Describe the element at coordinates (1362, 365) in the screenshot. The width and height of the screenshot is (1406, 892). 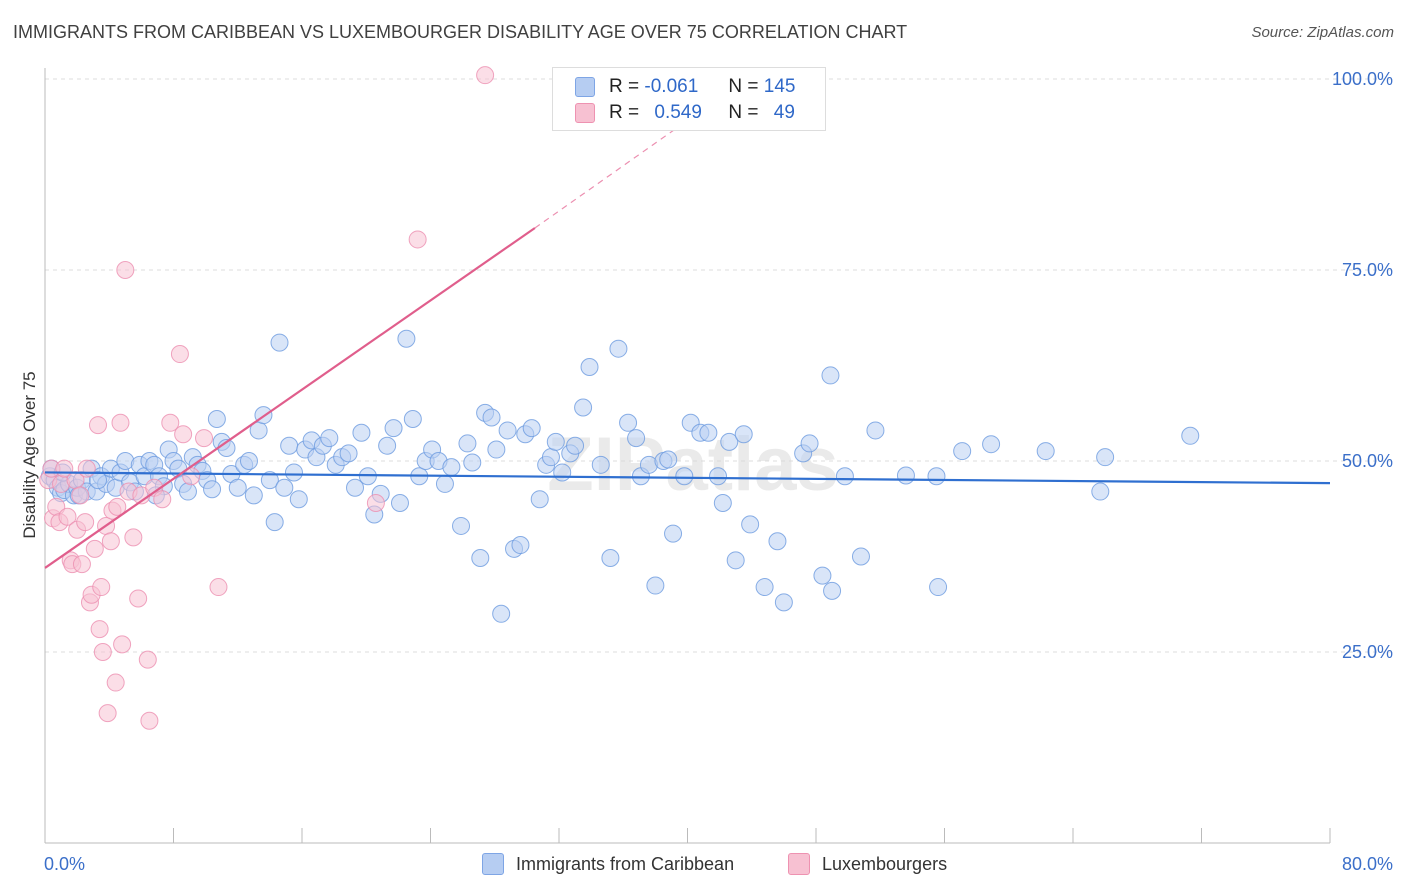
I see `y-tick-labels: 25.0% 50.0% 75.0% 100.0%` at that location.